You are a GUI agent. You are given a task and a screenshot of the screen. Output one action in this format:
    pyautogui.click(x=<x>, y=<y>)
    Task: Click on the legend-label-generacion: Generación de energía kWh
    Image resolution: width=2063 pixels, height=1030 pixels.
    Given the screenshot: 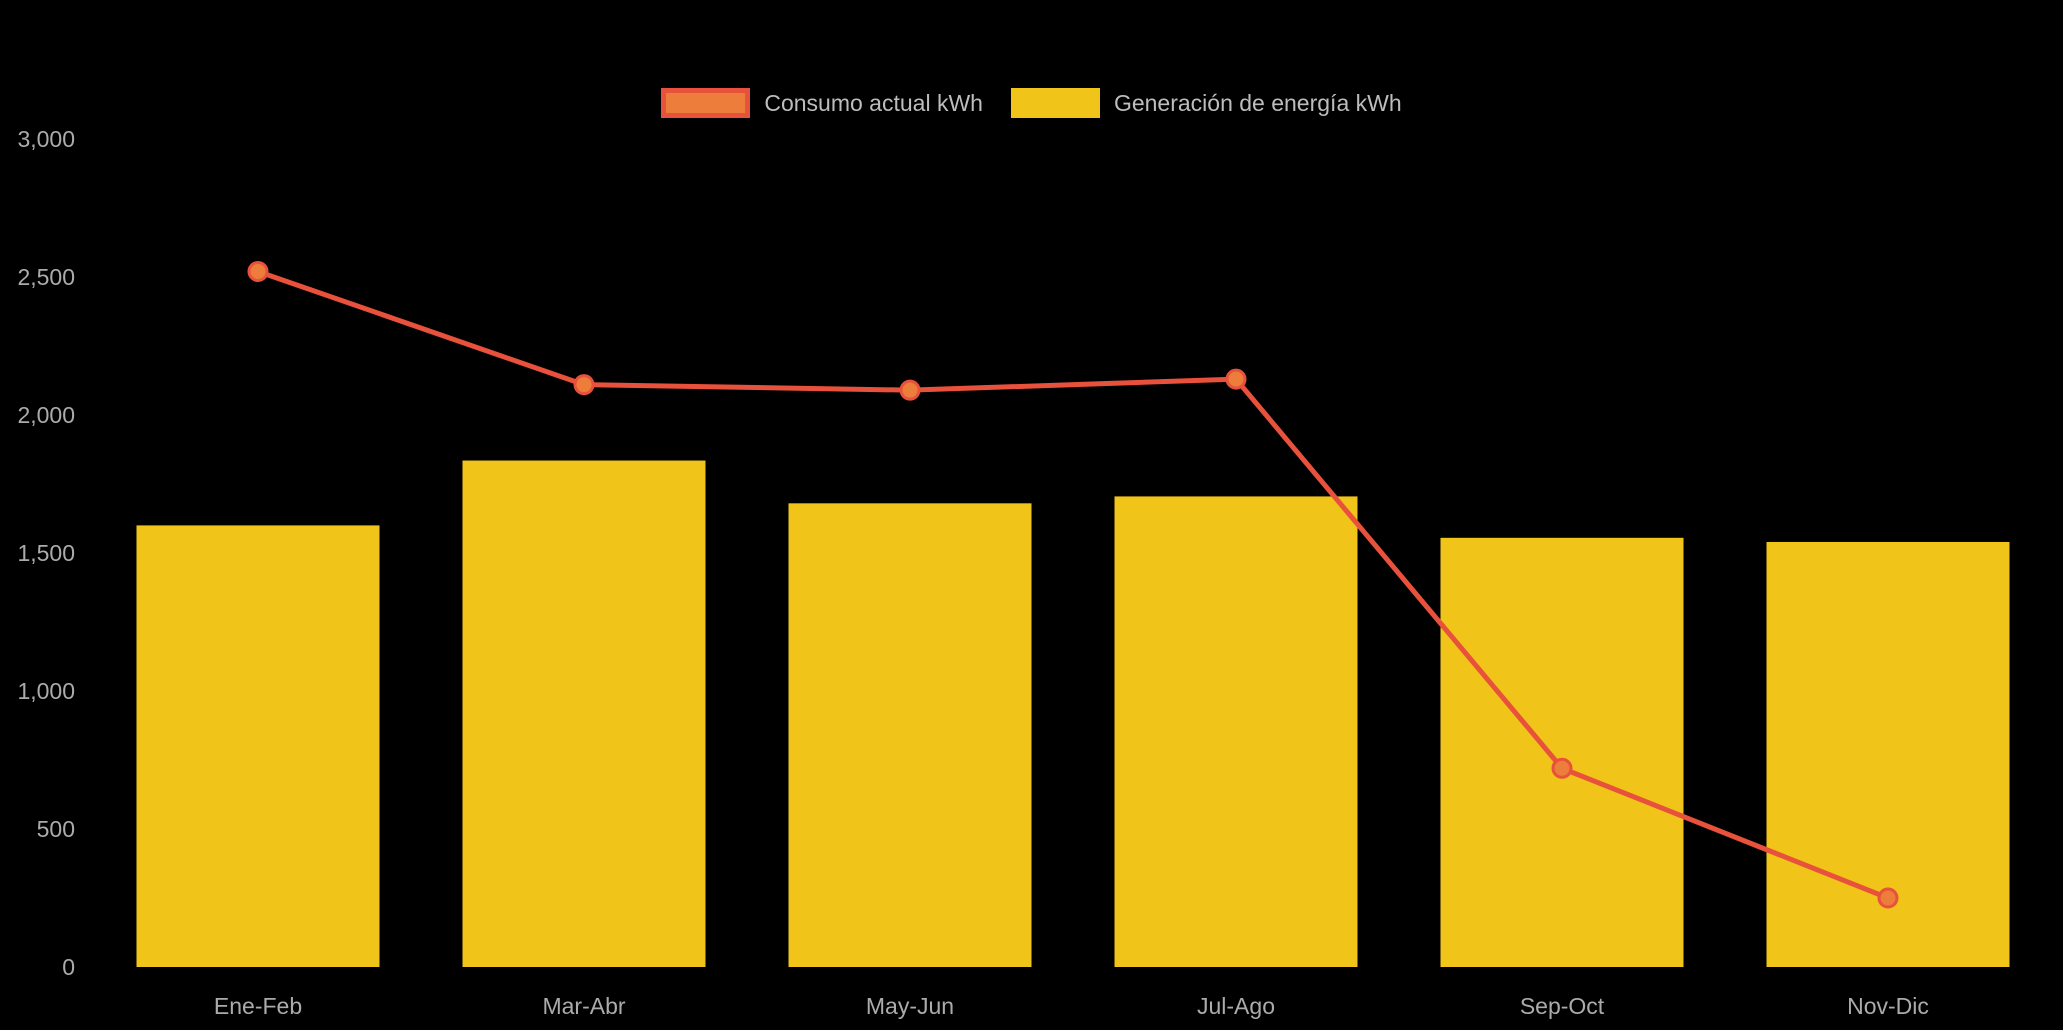 What is the action you would take?
    pyautogui.click(x=1257, y=102)
    